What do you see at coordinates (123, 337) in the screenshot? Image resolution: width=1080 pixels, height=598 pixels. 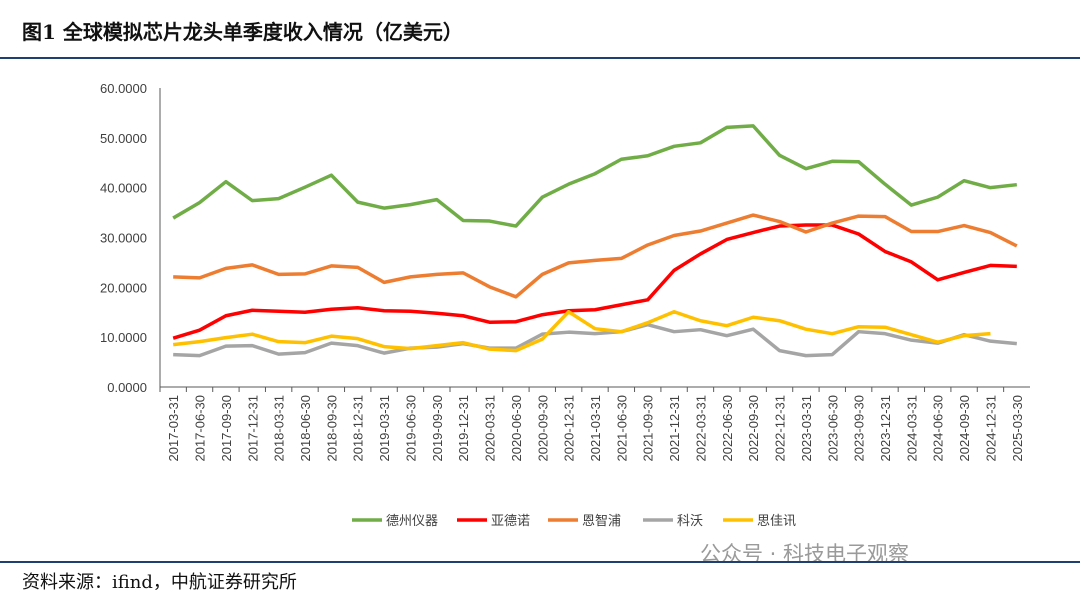 I see `y-tick-label: 10.0000` at bounding box center [123, 337].